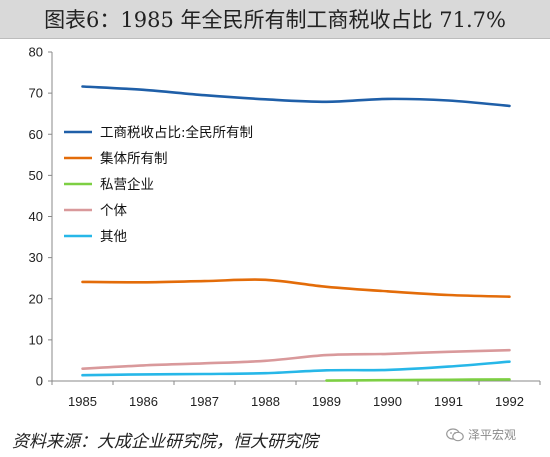 The image size is (550, 457). What do you see at coordinates (165, 442) in the screenshot?
I see `source-note: 资料来源：大成企业研究院，恒大研究院` at bounding box center [165, 442].